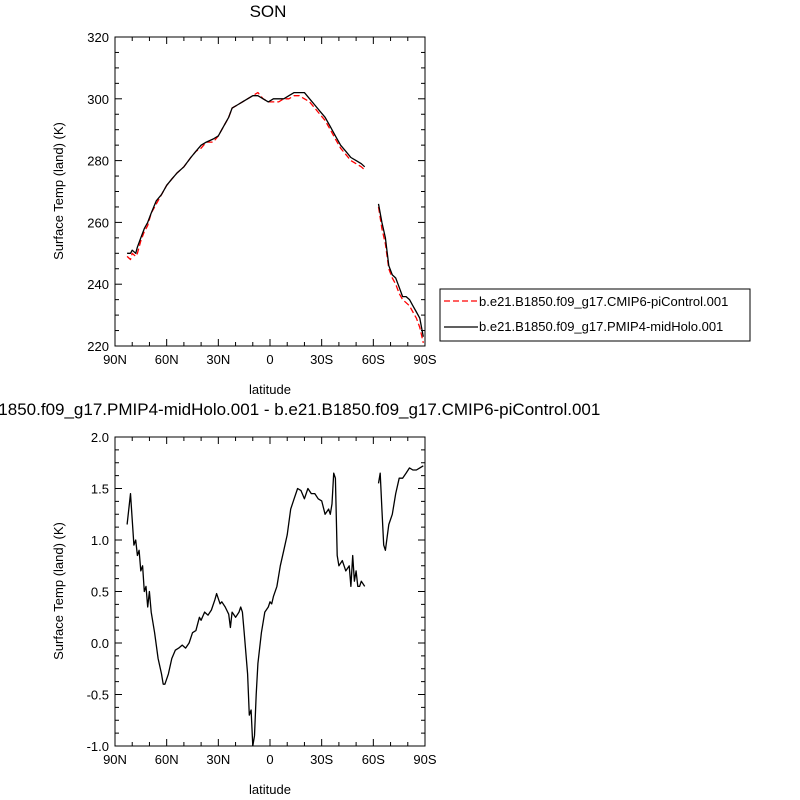 This screenshot has width=800, height=800. I want to click on bottom-y-tick-label: 0.5, so click(100, 592).